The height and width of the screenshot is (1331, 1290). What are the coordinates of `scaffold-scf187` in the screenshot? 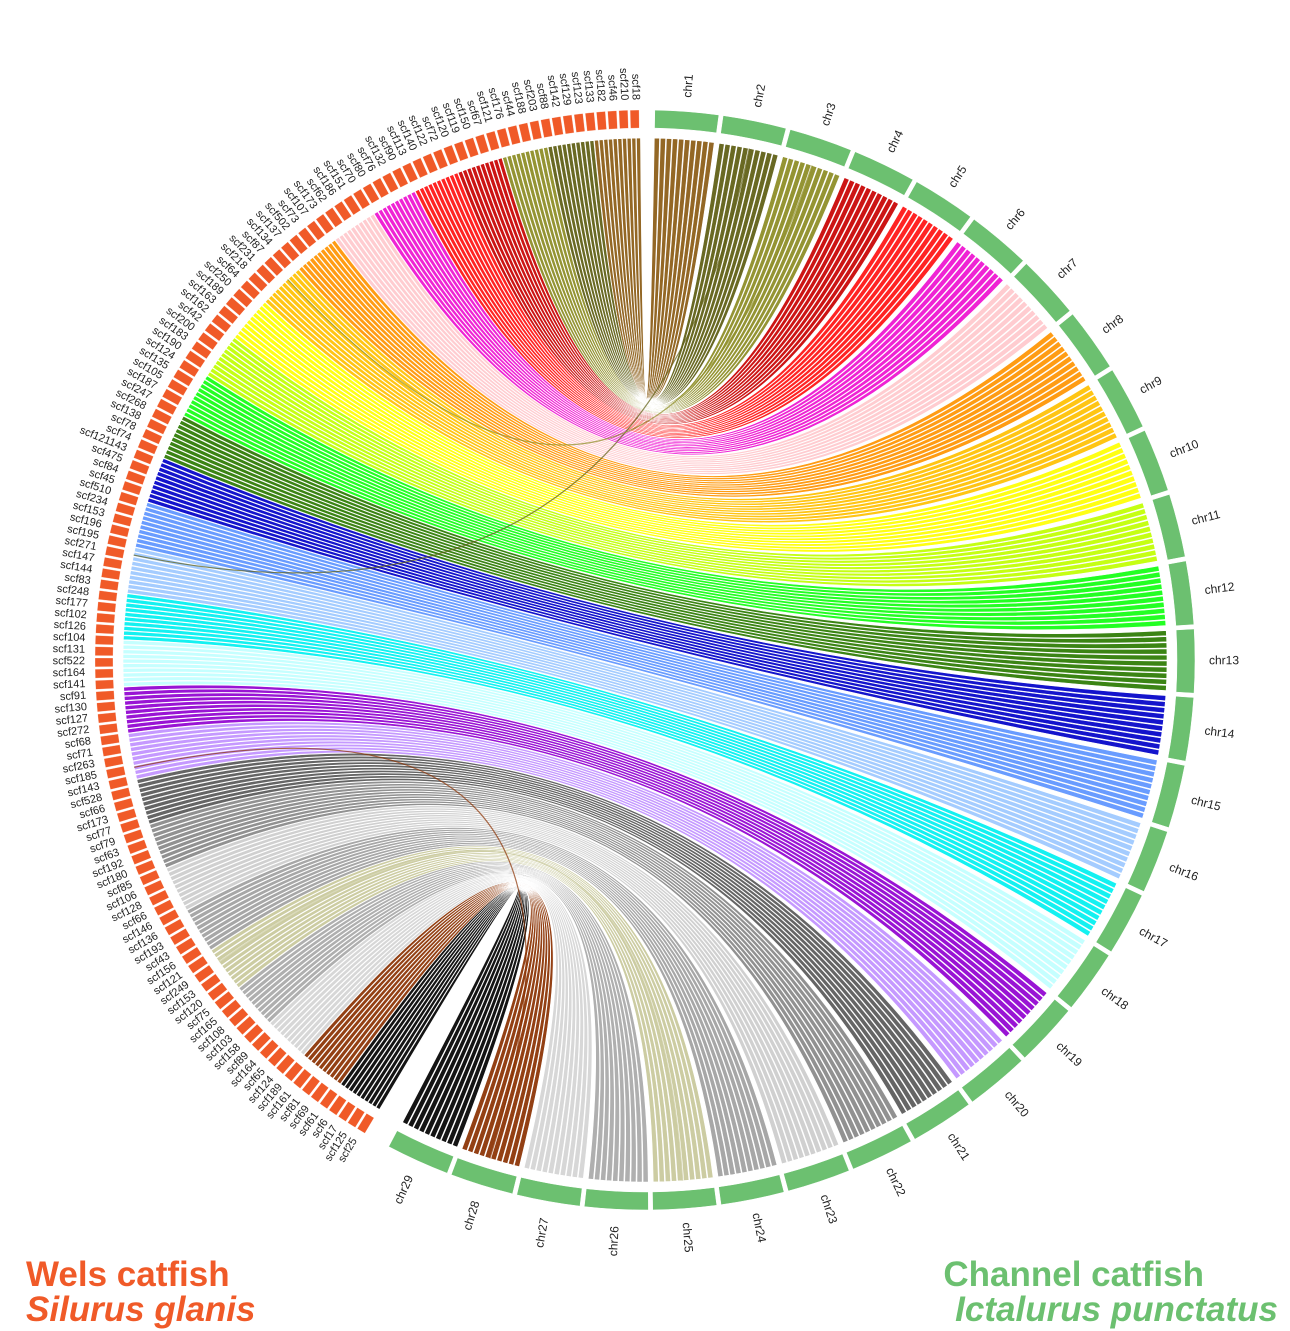 It's located at (172, 397).